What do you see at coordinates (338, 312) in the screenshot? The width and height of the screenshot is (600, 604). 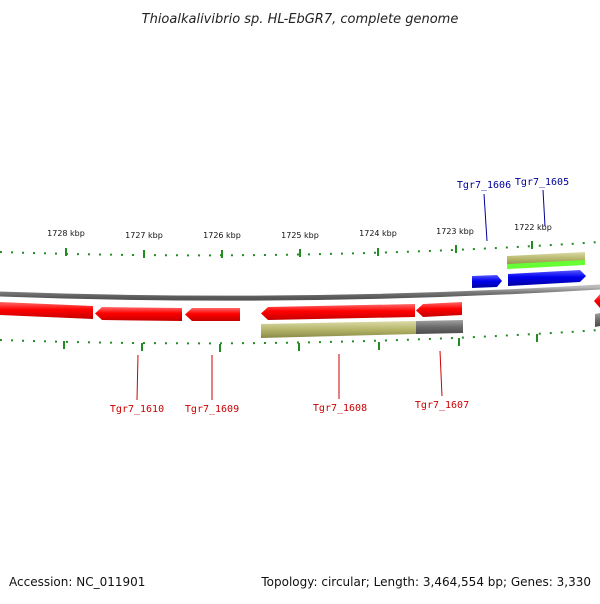 I see `gene-tgr7-1608-arrow` at bounding box center [338, 312].